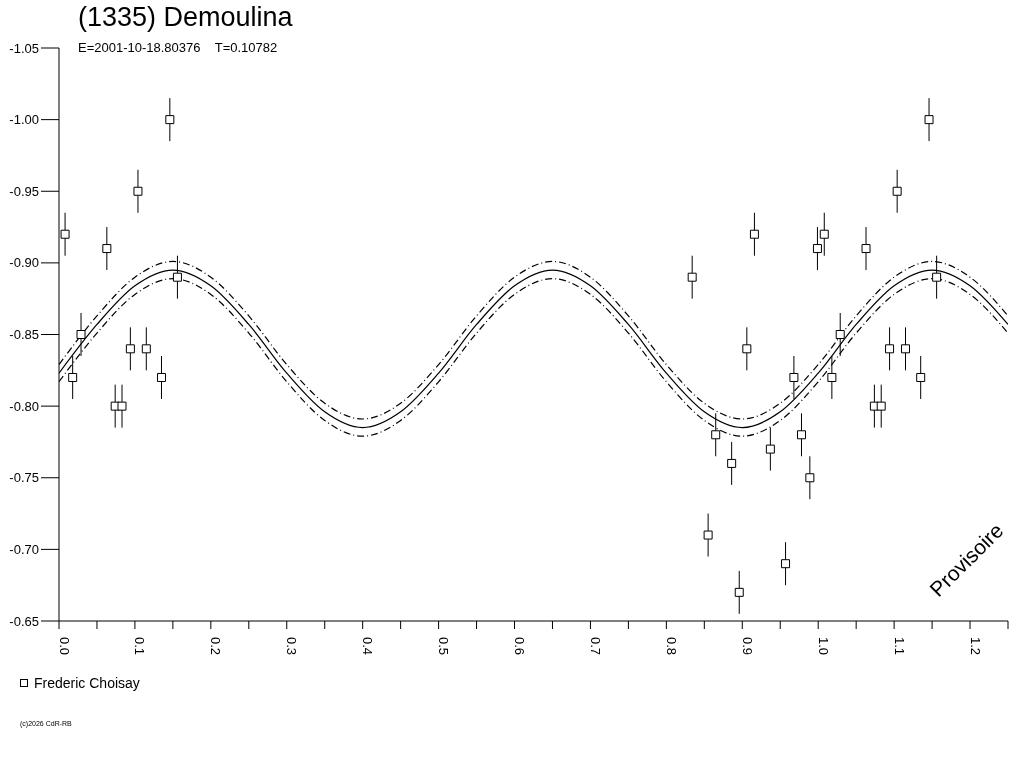 The image size is (1024, 768). What do you see at coordinates (823, 646) in the screenshot?
I see `x-tick-label: 1.0` at bounding box center [823, 646].